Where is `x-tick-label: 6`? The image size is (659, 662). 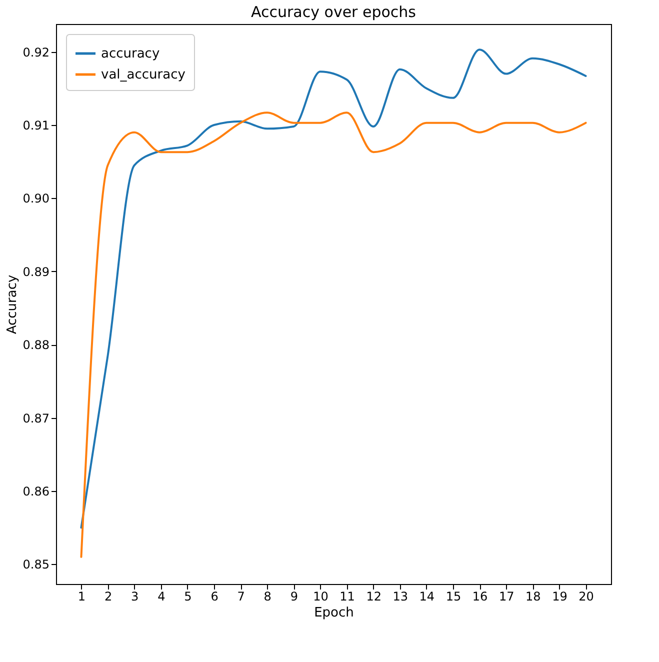
x-tick-label: 6 is located at coordinates (214, 597).